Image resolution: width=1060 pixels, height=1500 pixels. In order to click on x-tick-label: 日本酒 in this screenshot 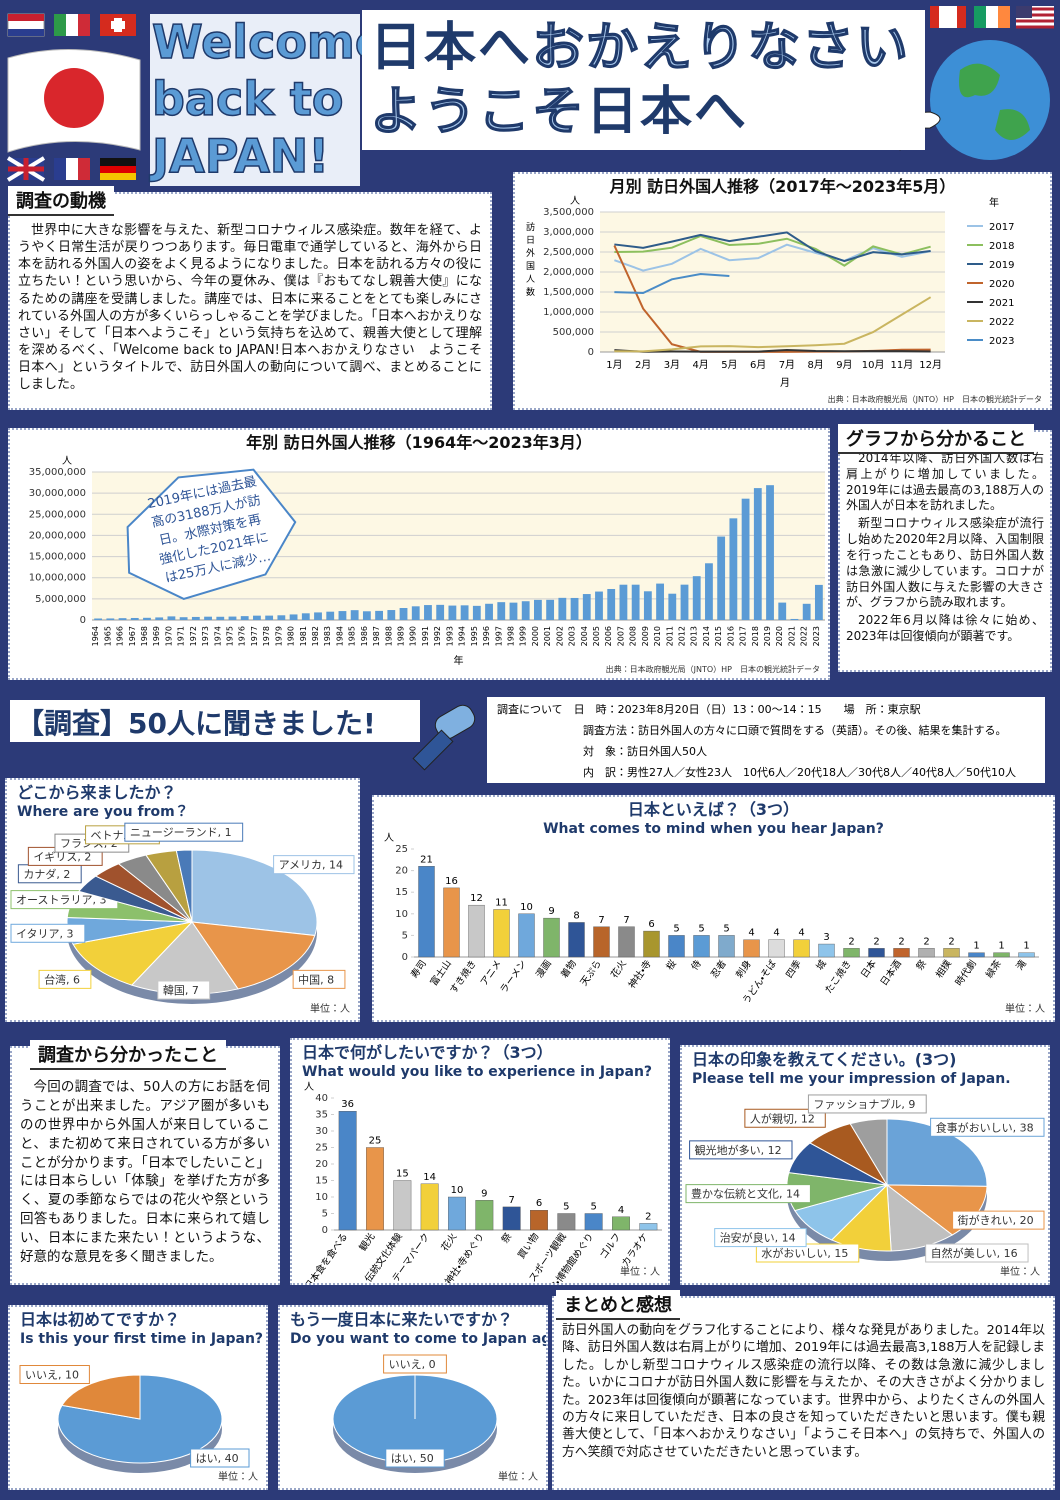, I will do `click(891, 972)`.